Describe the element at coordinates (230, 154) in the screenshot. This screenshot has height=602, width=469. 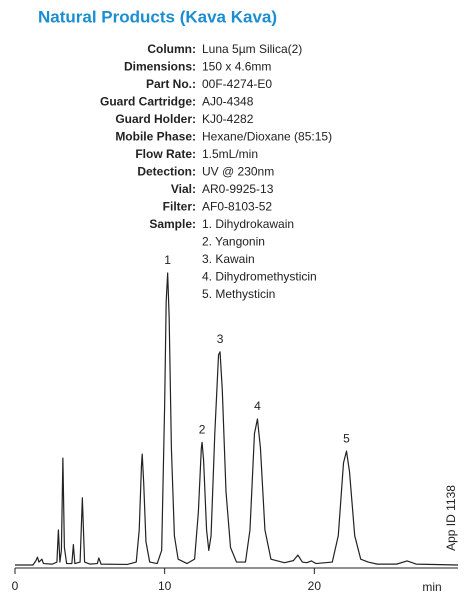
I see `info-value: 1.5mL/min` at that location.